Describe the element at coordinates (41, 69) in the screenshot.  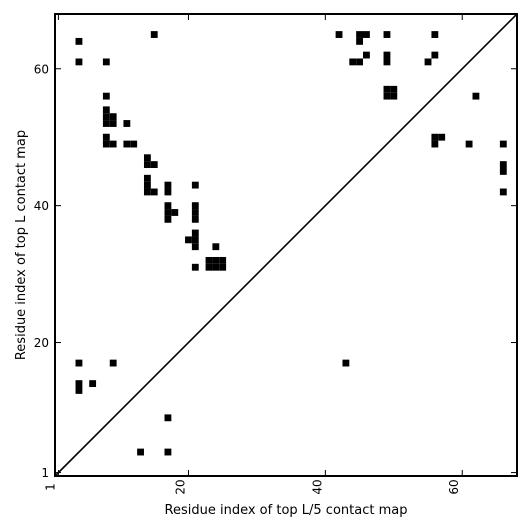
I see `y-tick-label: 60` at that location.